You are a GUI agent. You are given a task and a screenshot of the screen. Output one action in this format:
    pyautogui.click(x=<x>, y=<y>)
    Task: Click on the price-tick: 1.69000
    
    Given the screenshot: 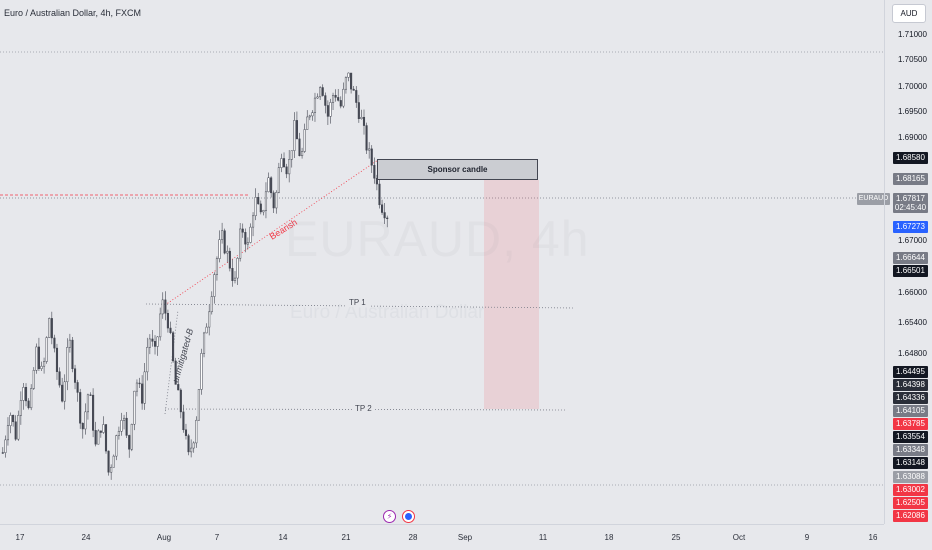 What is the action you would take?
    pyautogui.click(x=912, y=137)
    